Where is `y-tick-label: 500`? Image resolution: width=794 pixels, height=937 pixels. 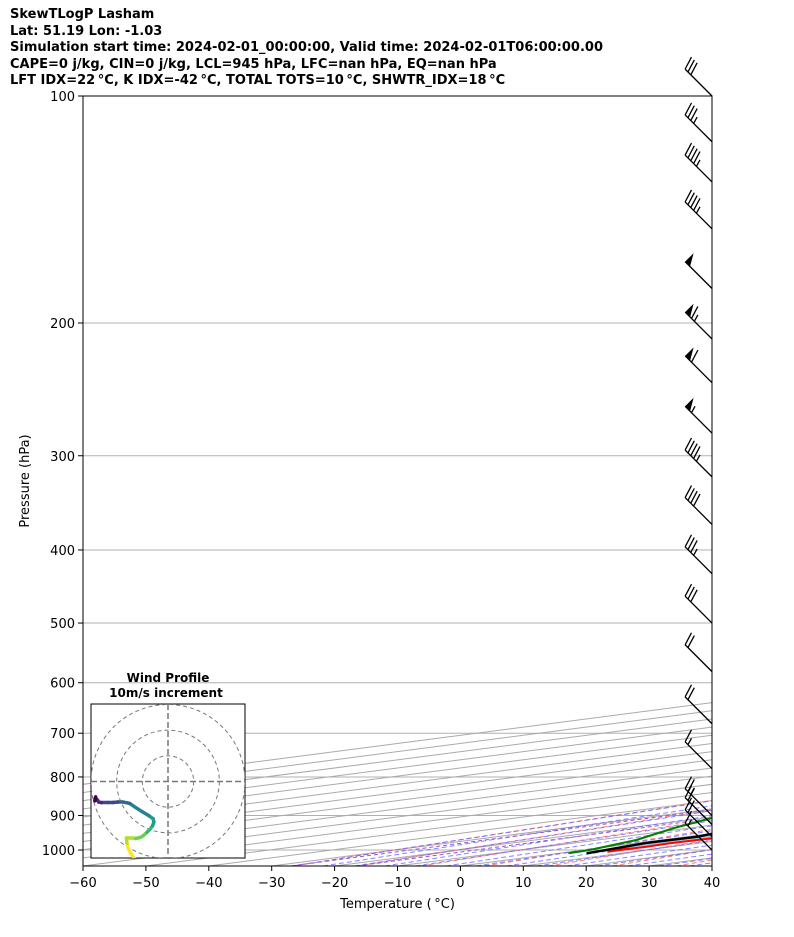 y-tick-label: 500 is located at coordinates (62, 624).